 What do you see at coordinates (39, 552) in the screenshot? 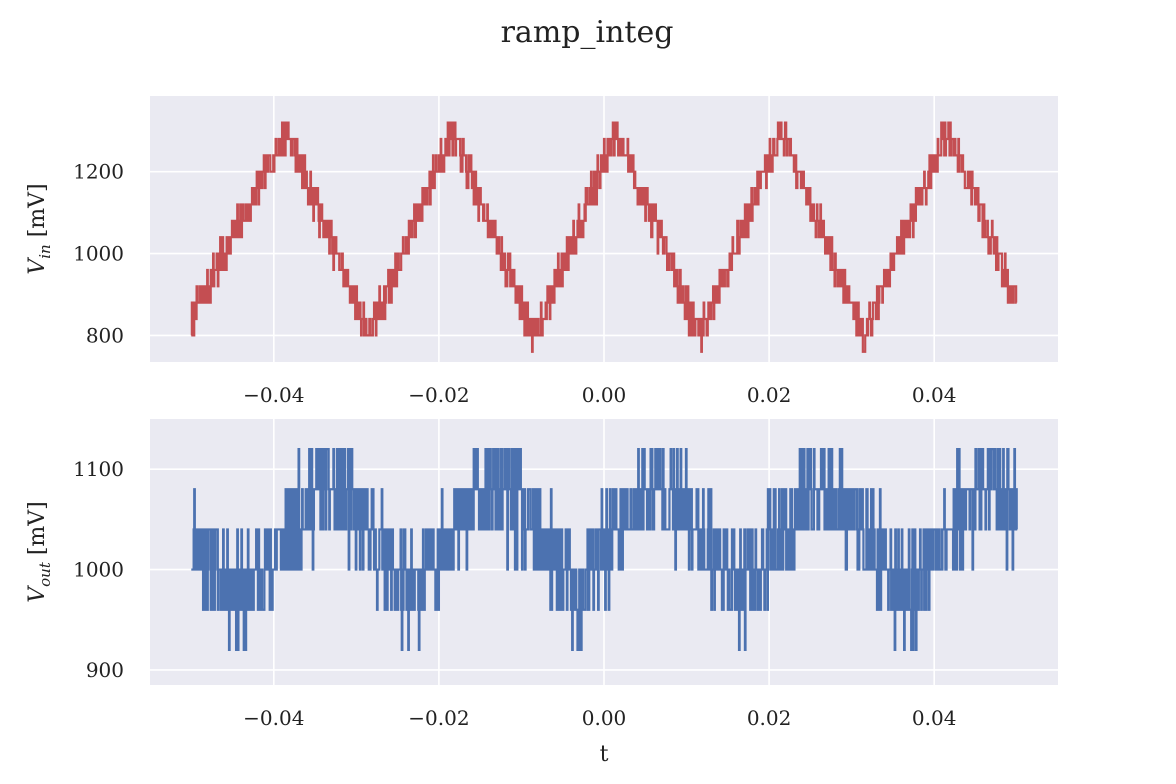
I see `y-axis-label: Vout [mV]` at bounding box center [39, 552].